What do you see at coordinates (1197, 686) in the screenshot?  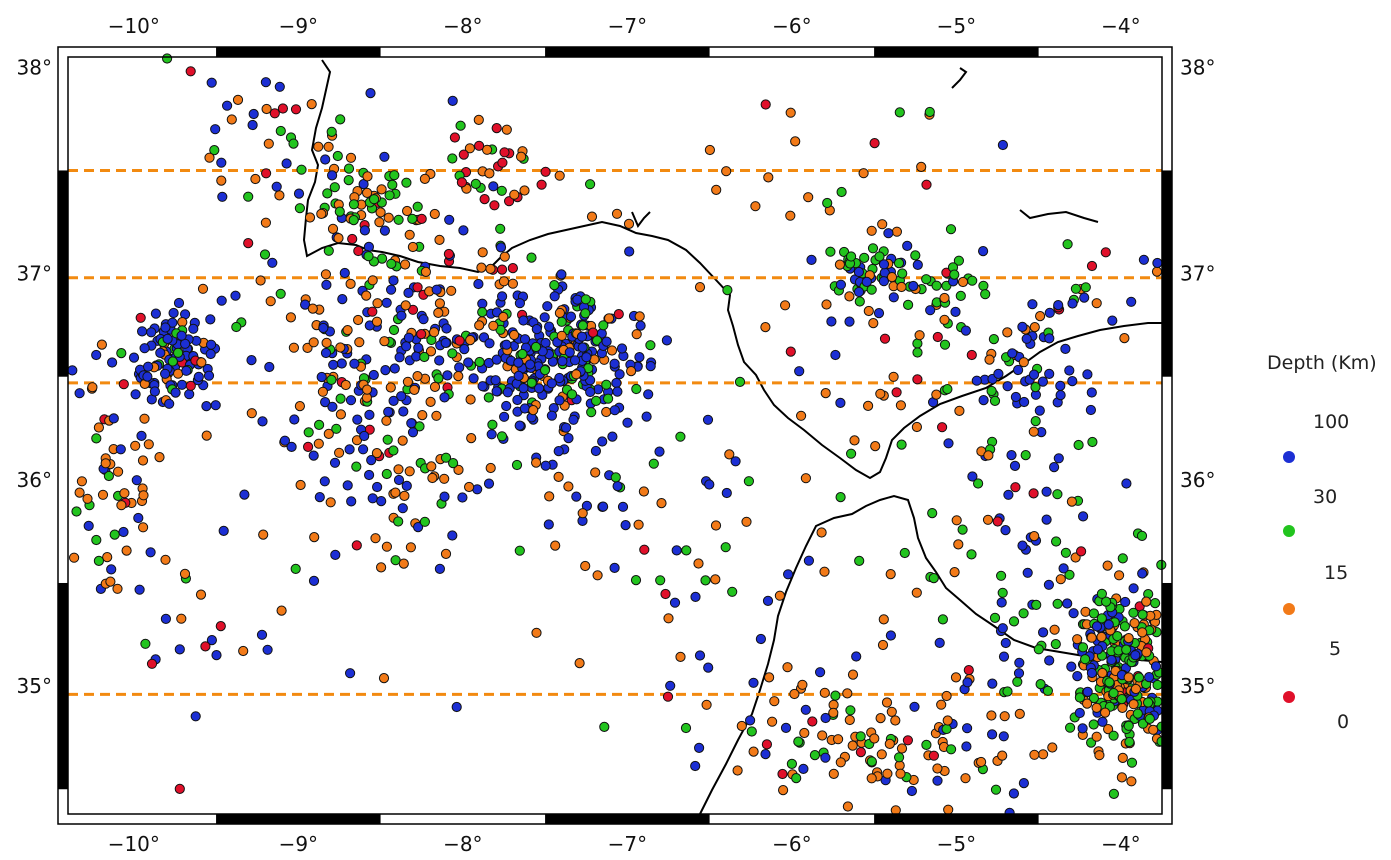 I see `y-tick-label-right: 35°` at bounding box center [1197, 686].